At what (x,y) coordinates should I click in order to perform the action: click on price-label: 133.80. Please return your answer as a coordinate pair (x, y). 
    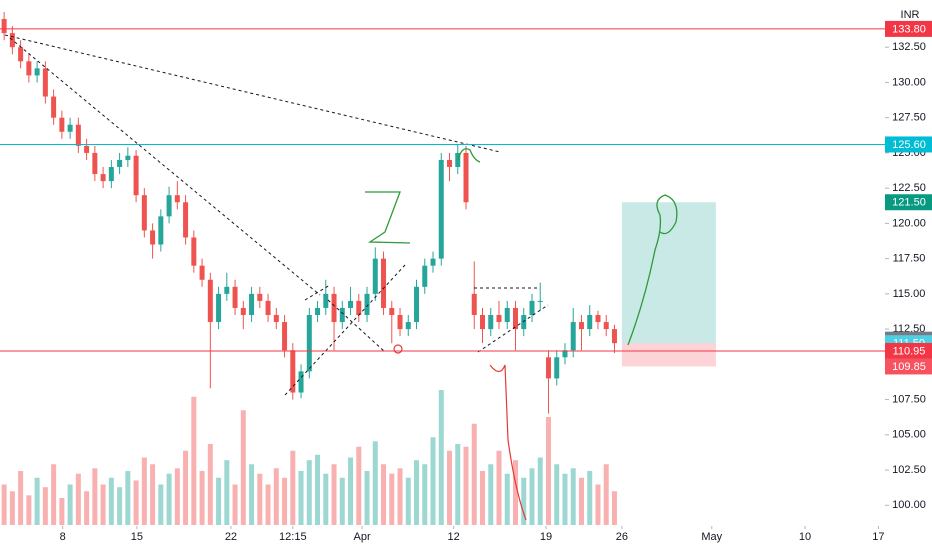
    Looking at the image, I should click on (909, 29).